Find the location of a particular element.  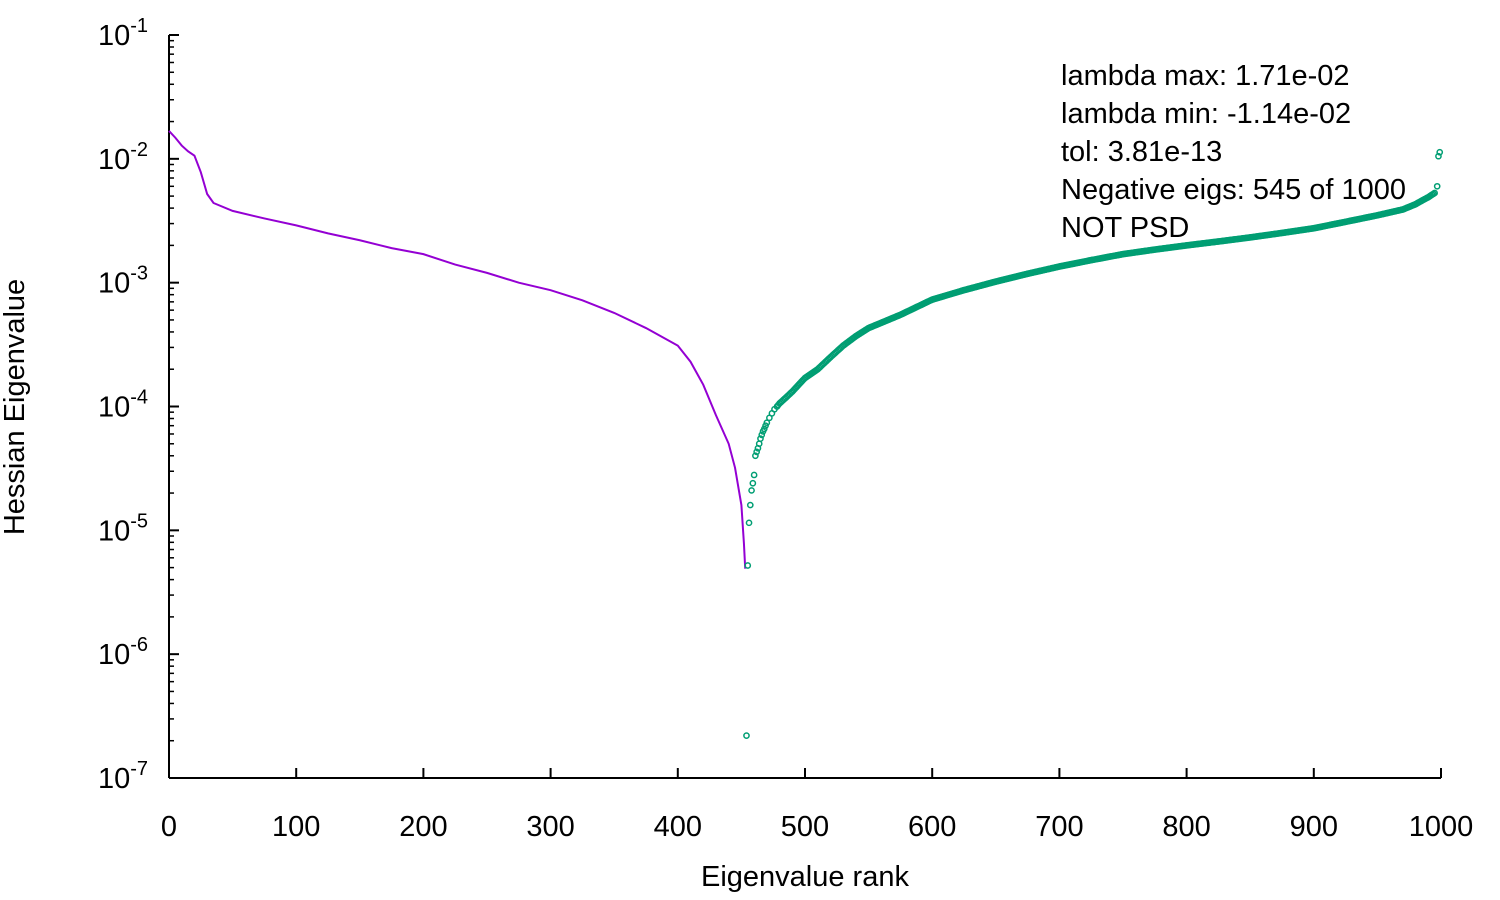

x-tick-label: 100 is located at coordinates (296, 827).